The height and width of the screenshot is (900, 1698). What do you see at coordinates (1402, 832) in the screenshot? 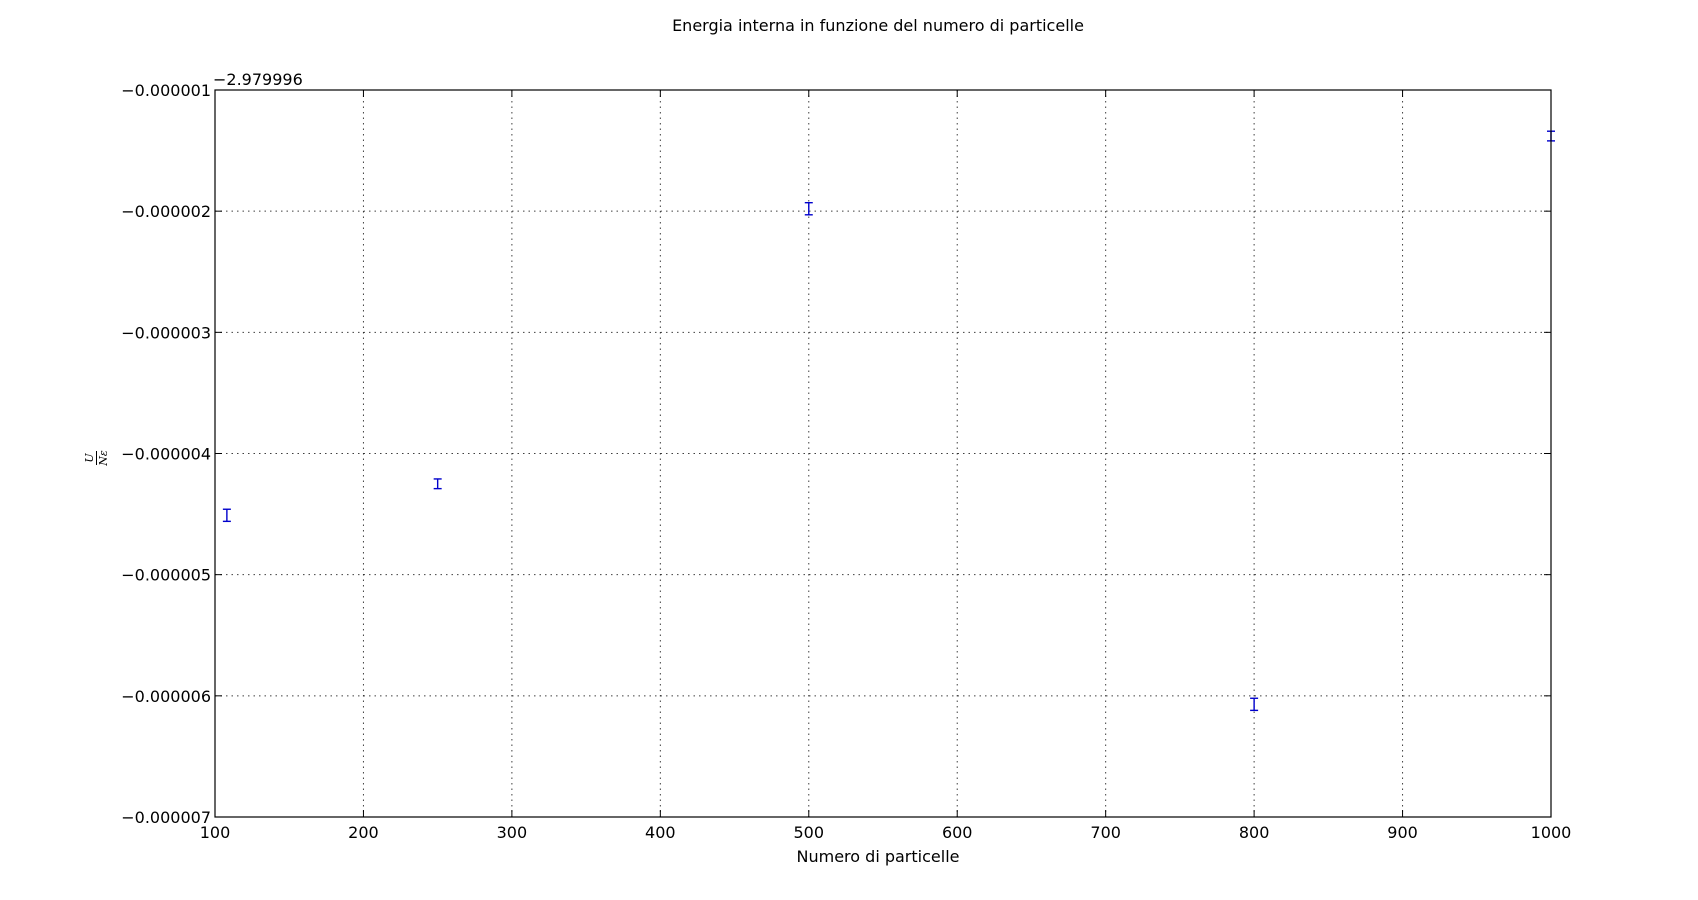
I see `x-tick-label: 900` at bounding box center [1402, 832].